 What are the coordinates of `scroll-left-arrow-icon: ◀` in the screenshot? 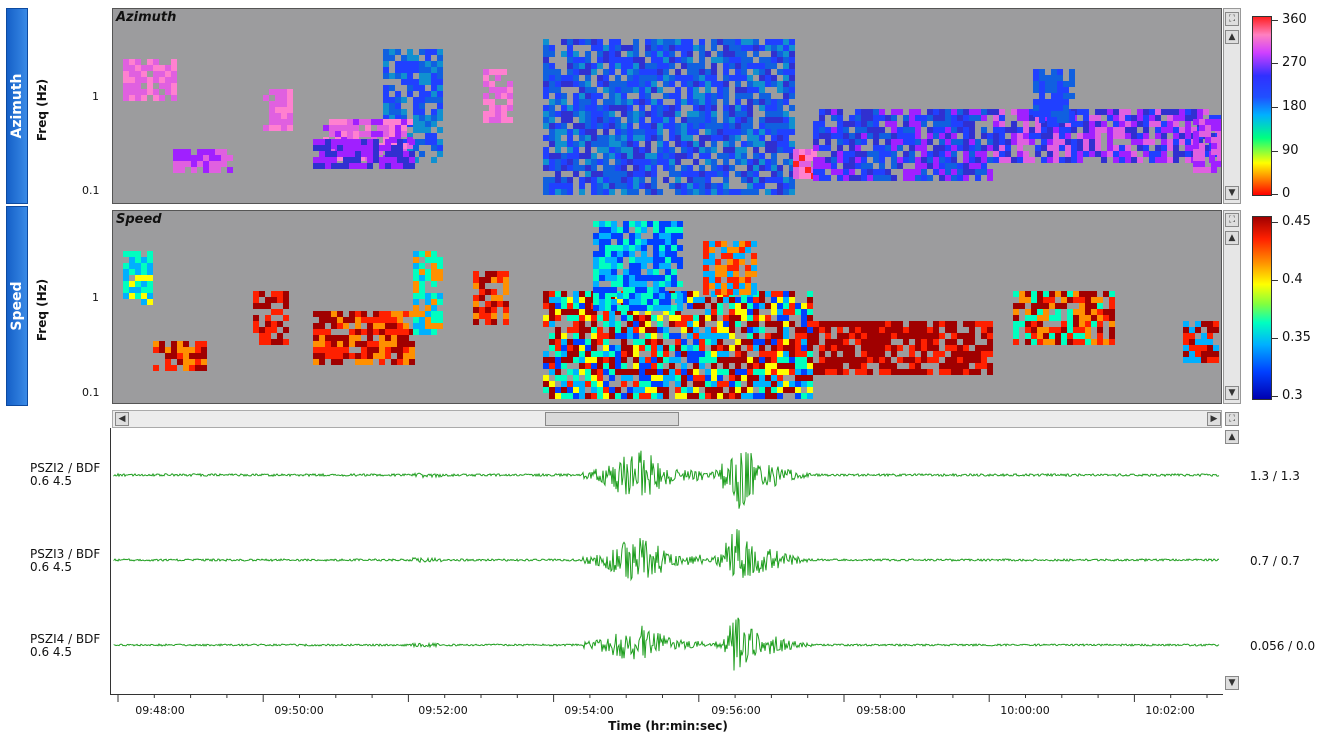 It's located at (122, 419).